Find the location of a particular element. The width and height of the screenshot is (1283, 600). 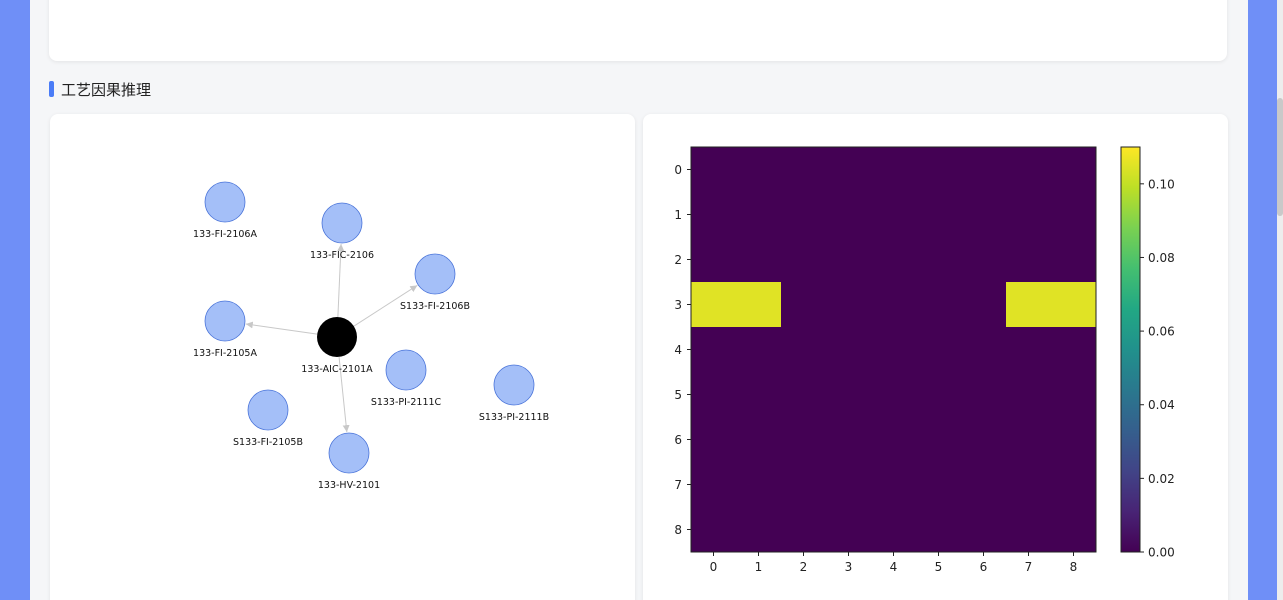

colorbar-tick-label: 0.00 is located at coordinates (1161, 553).